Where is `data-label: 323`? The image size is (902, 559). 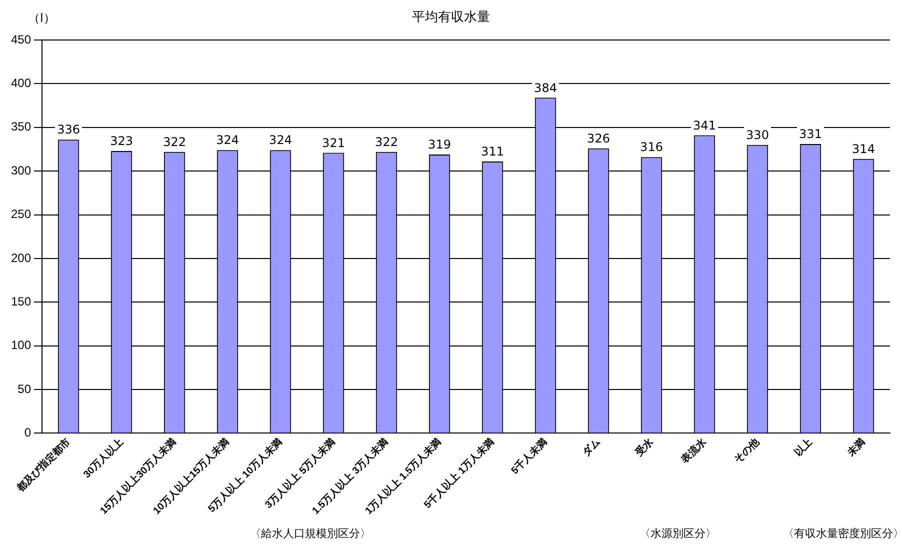
data-label: 323 is located at coordinates (121, 141).